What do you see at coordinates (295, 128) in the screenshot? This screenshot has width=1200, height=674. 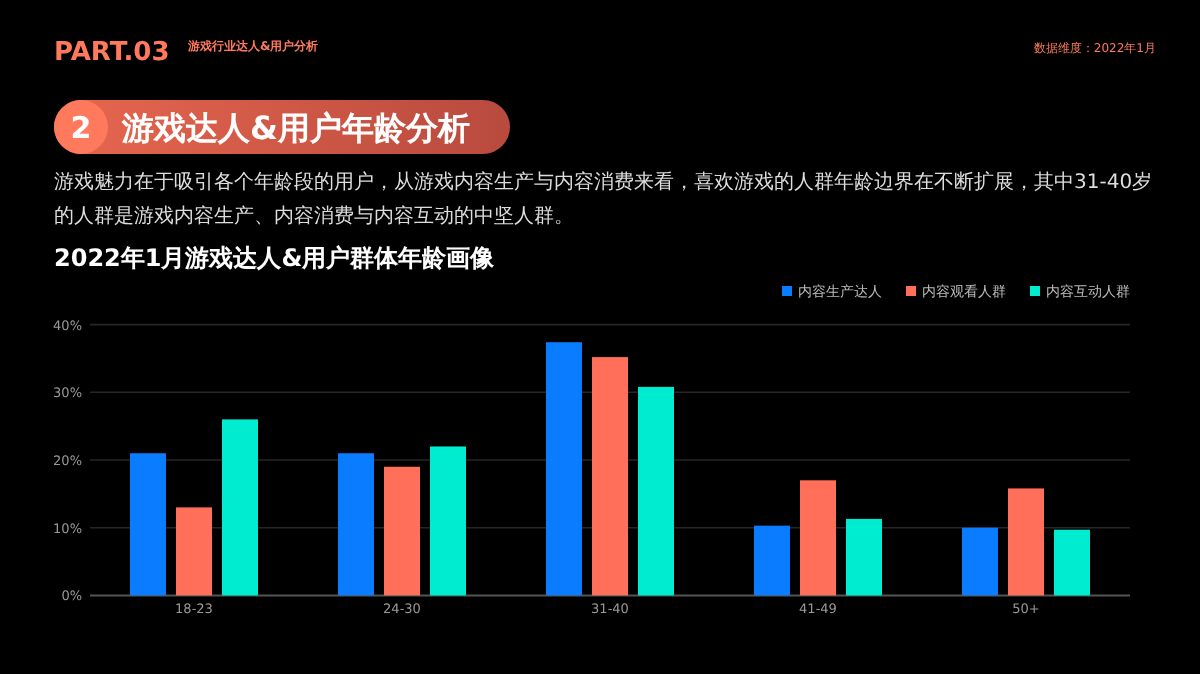 I see `text: 游戏达人&用户年龄分析` at bounding box center [295, 128].